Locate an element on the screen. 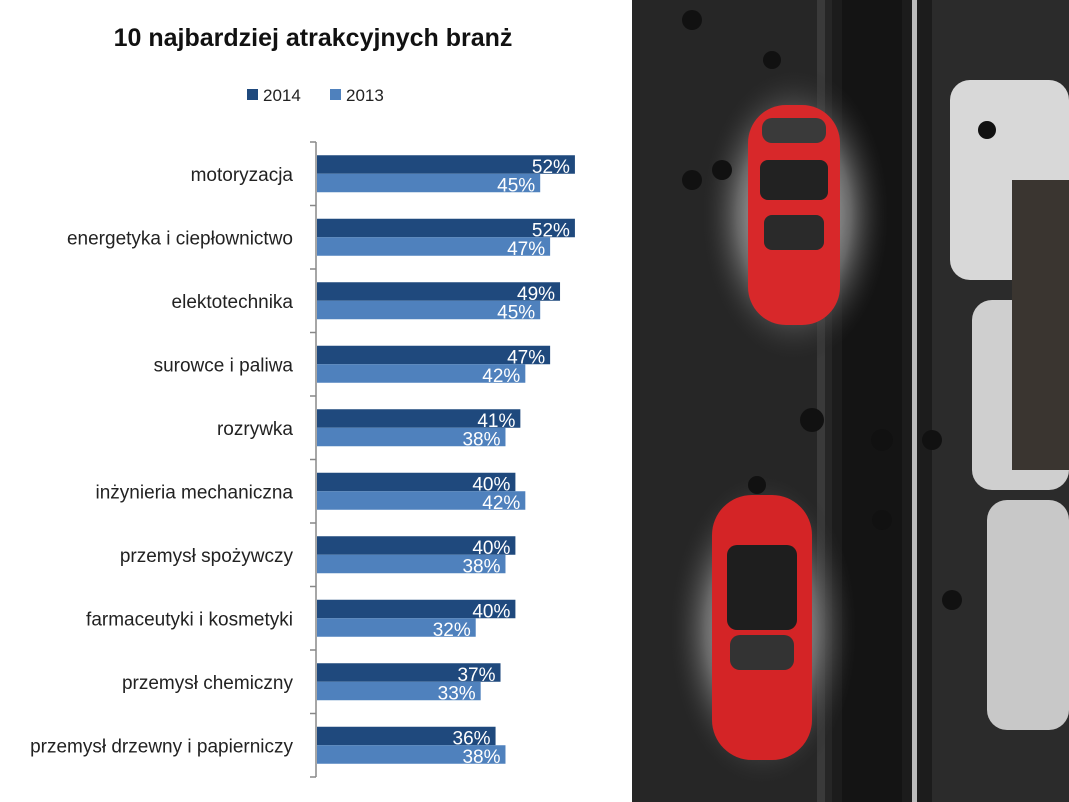 The height and width of the screenshot is (802, 1069). category-label: surowce i paliwa is located at coordinates (224, 365).